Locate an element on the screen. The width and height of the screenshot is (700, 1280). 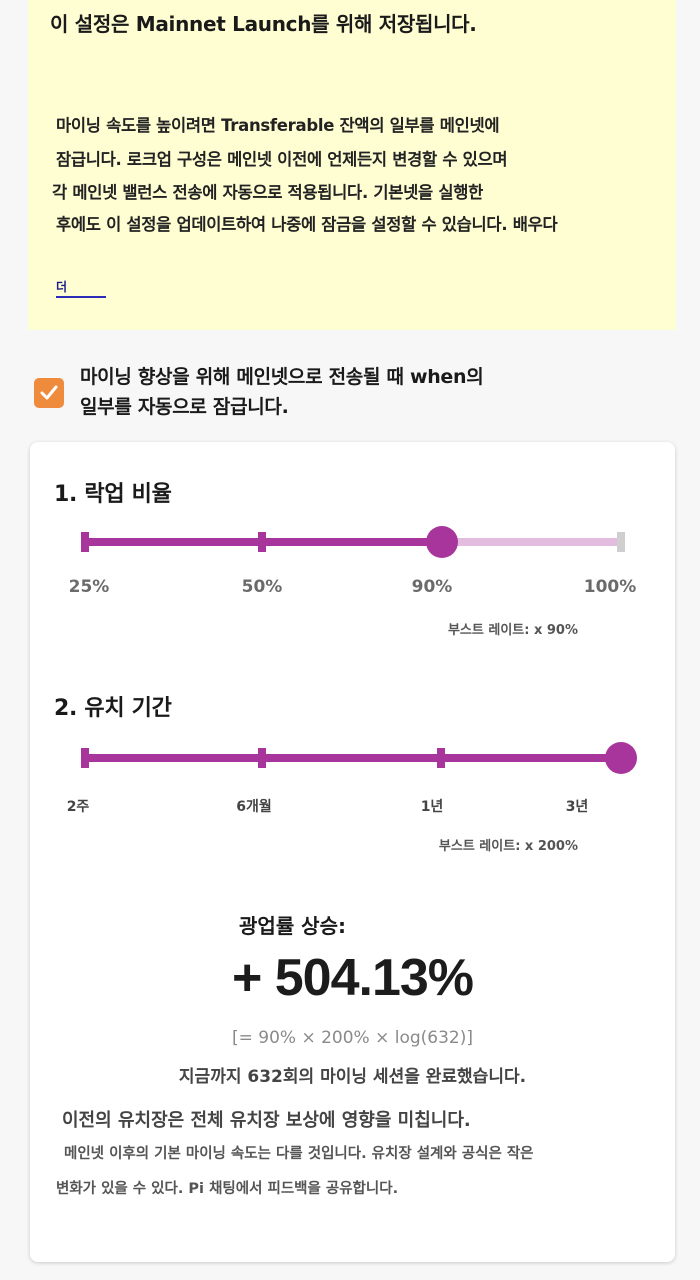
auto-lock-checkbox is located at coordinates (49, 393).